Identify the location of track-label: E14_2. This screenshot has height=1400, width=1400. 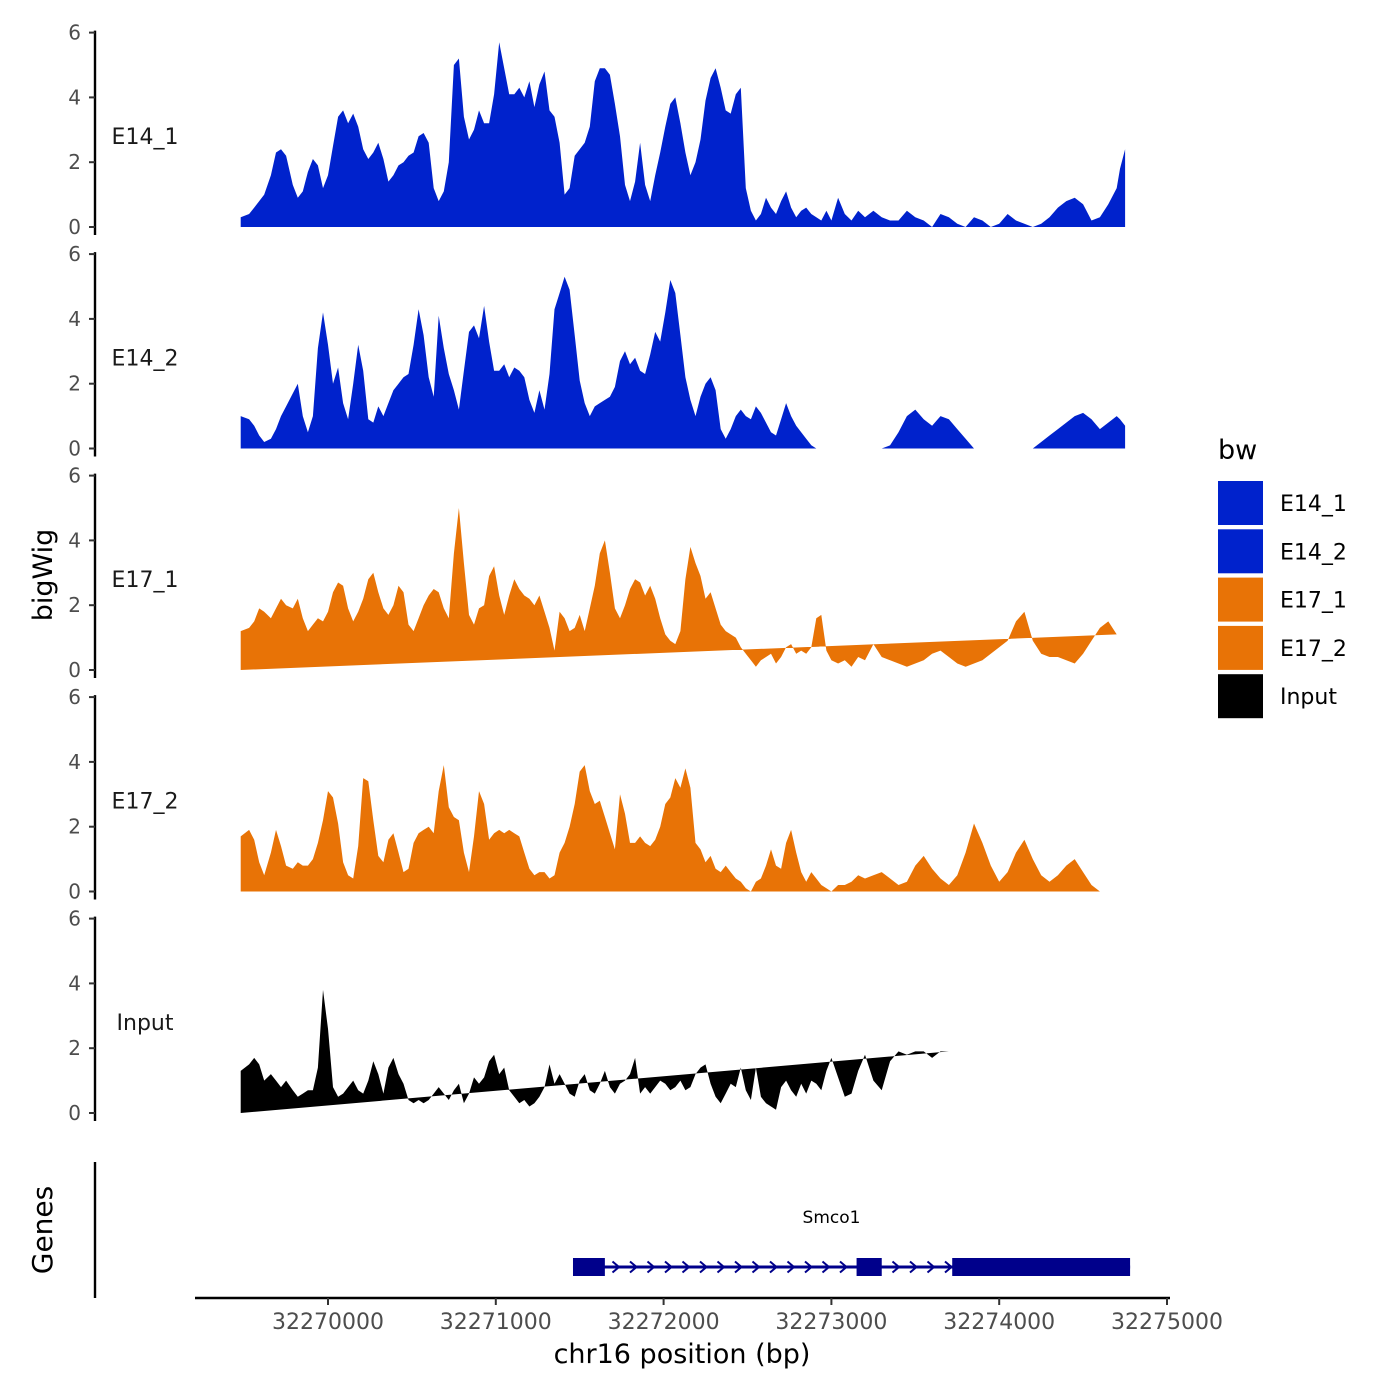
(145, 359).